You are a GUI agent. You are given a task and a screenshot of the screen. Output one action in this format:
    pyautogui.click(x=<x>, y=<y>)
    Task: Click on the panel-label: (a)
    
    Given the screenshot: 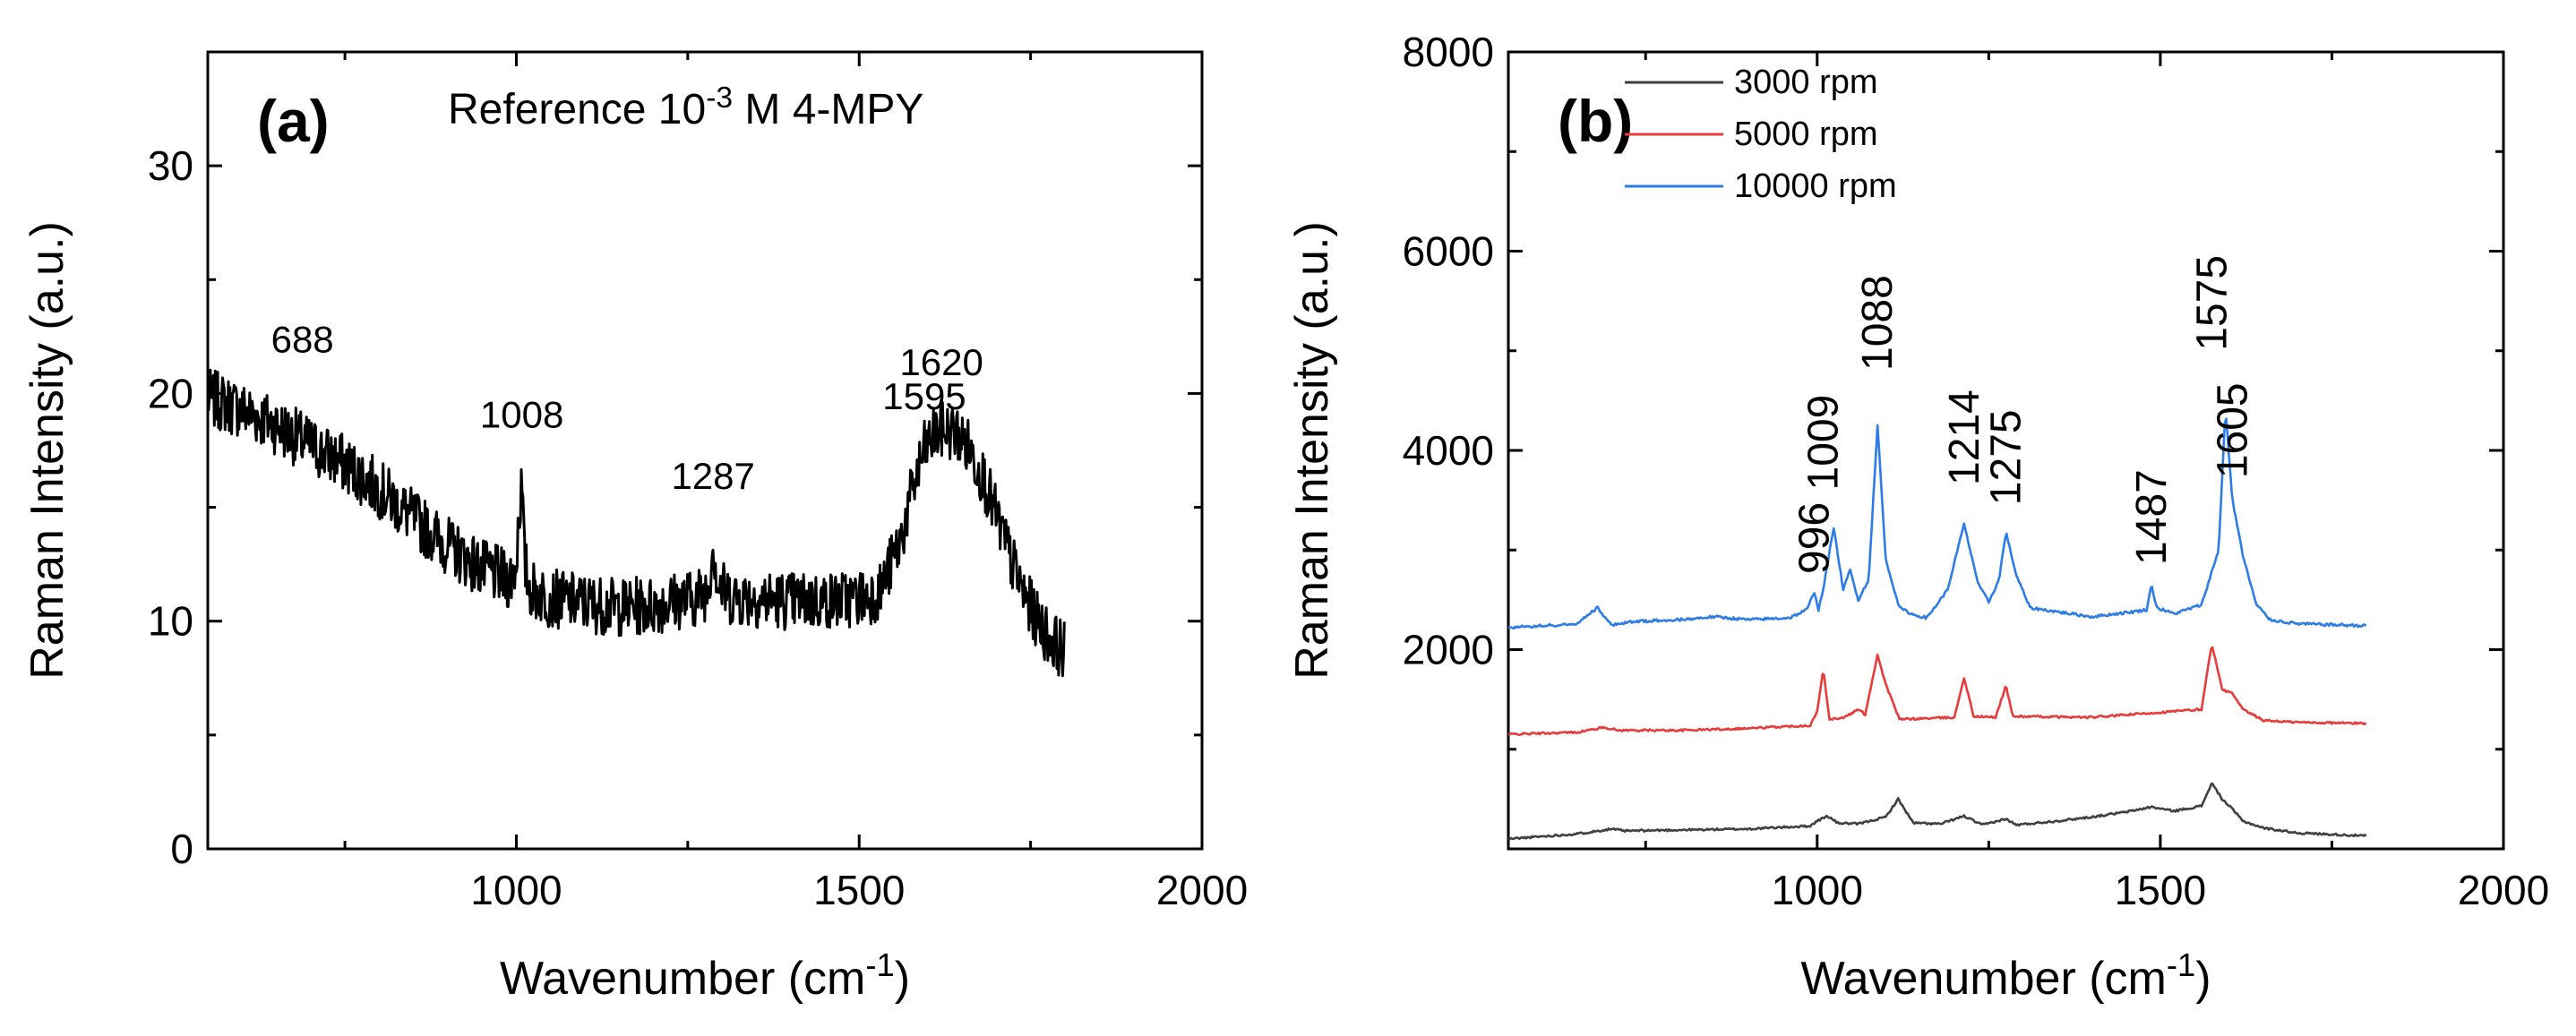 What is the action you would take?
    pyautogui.click(x=293, y=121)
    